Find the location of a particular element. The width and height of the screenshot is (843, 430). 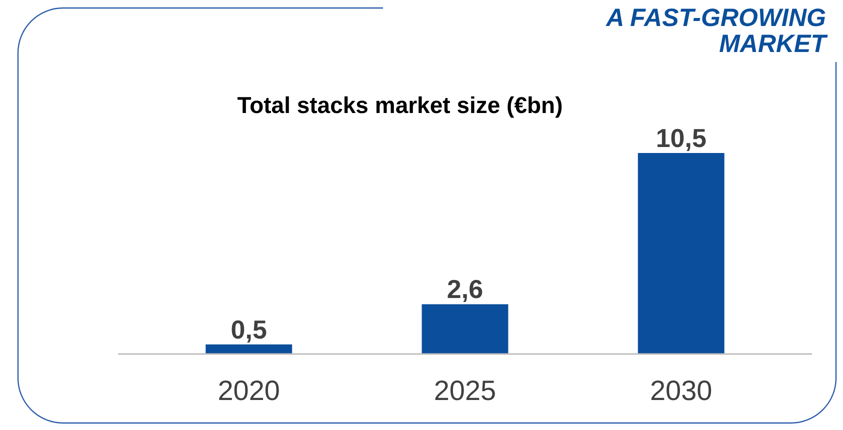

chart-title: Total stacks market size (€bn) is located at coordinates (400, 105).